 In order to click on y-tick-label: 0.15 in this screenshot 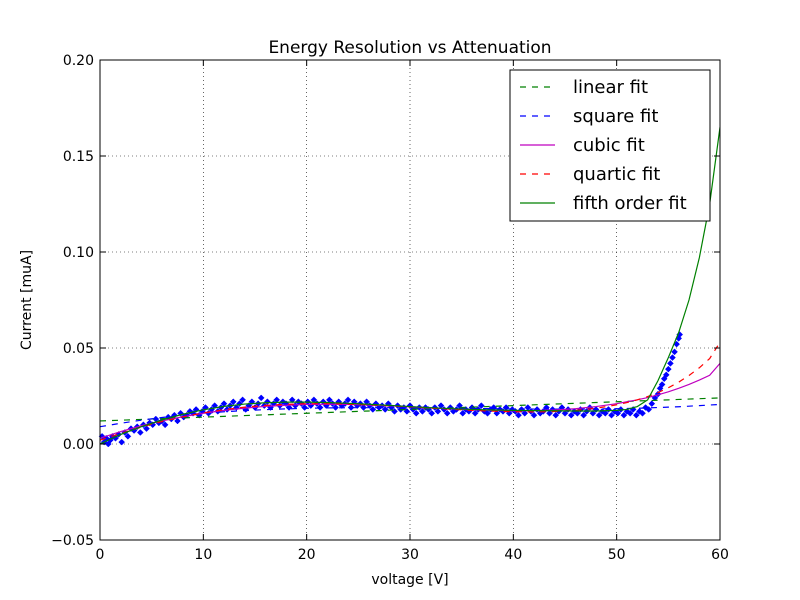, I will do `click(78, 157)`.